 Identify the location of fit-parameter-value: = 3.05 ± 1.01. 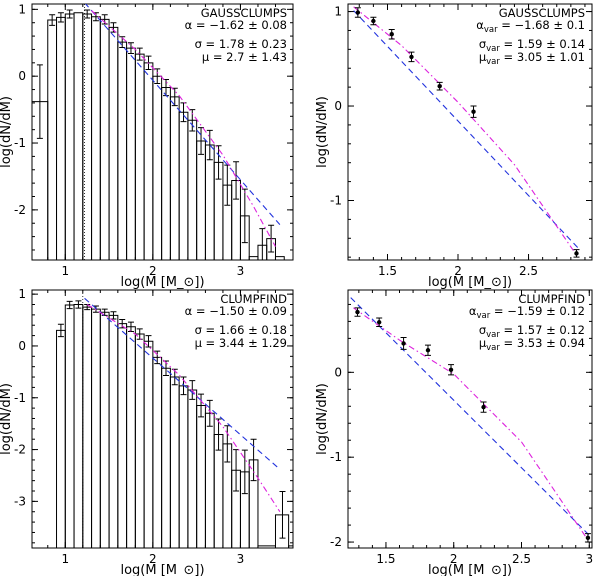
(542, 57).